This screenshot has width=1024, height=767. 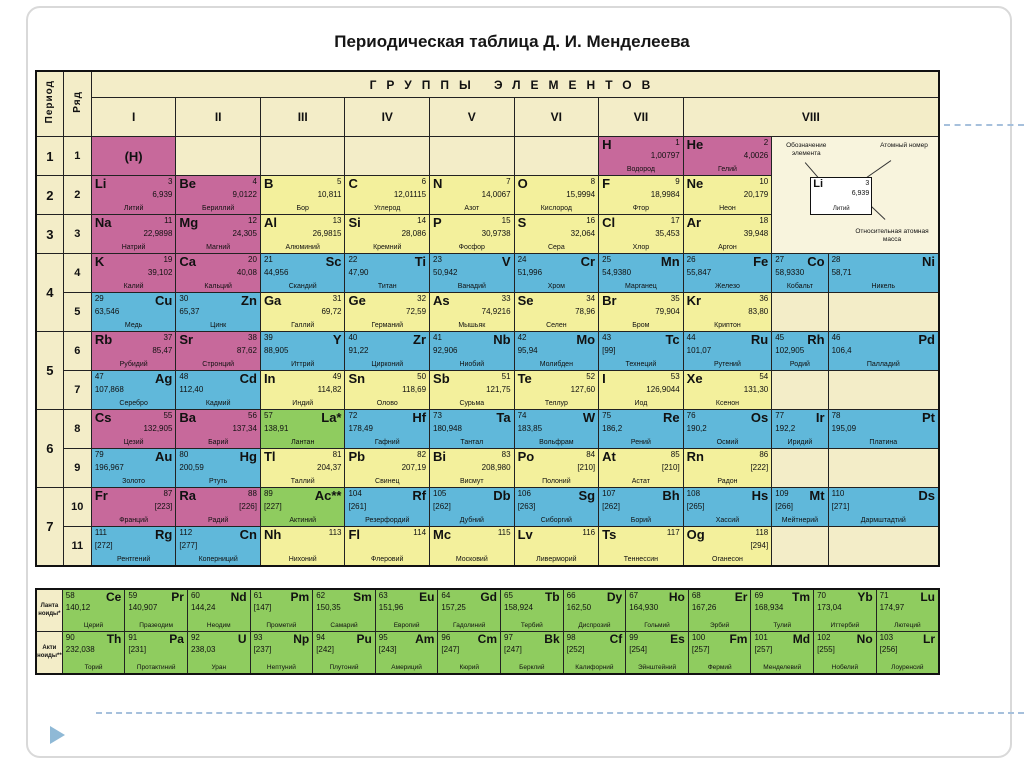 What do you see at coordinates (506, 220) in the screenshot?
I see `atomic-number: 15` at bounding box center [506, 220].